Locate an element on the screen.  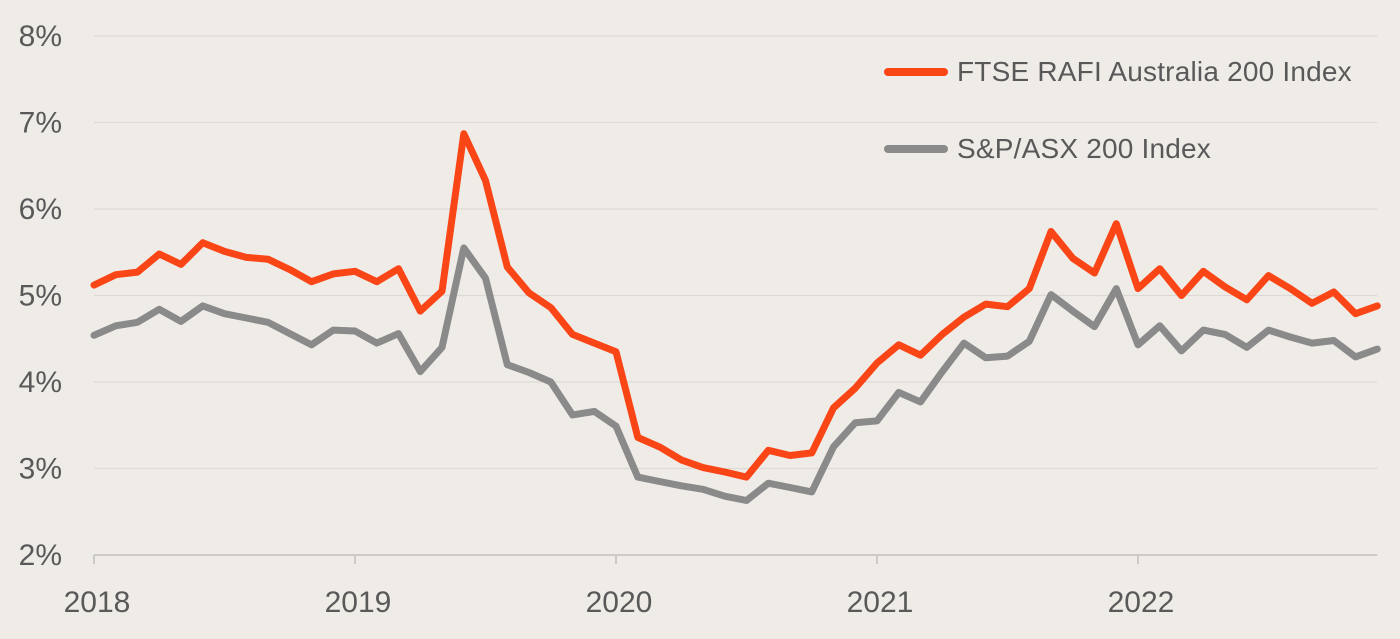
x-axis-tick-label: 2019 is located at coordinates (358, 602).